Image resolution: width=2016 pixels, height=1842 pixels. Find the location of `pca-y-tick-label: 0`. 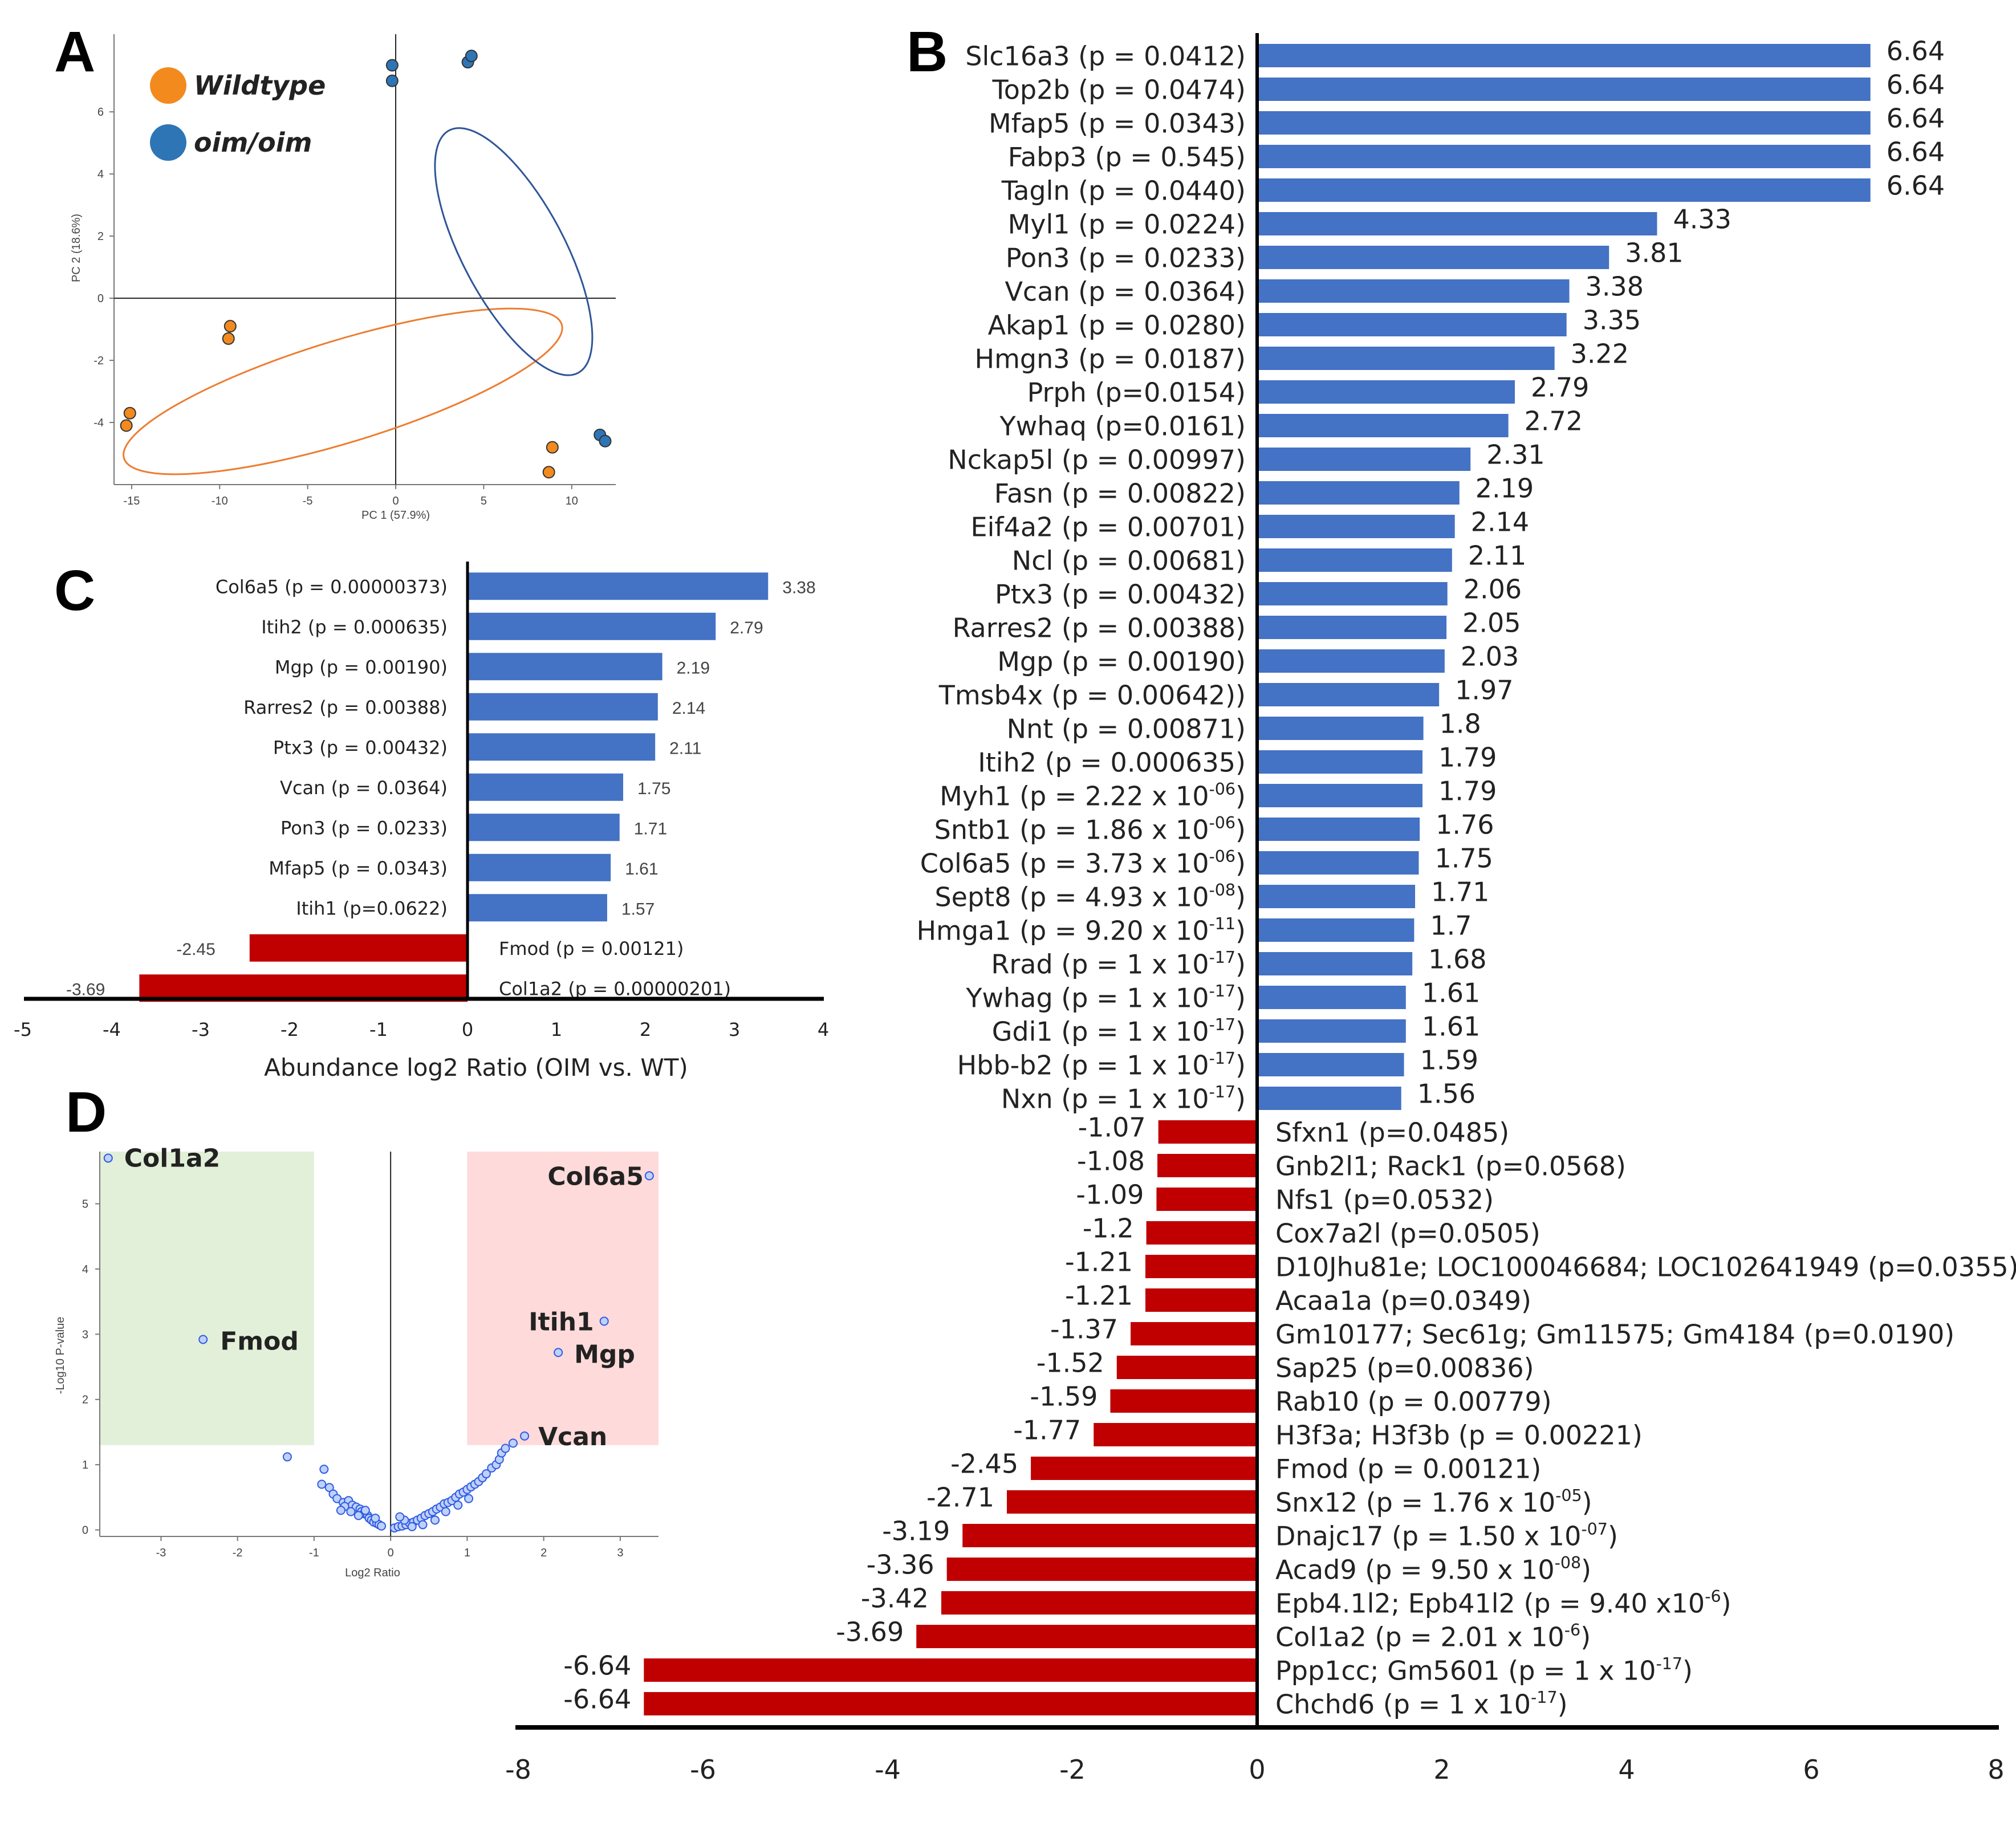

pca-y-tick-label: 0 is located at coordinates (100, 298).